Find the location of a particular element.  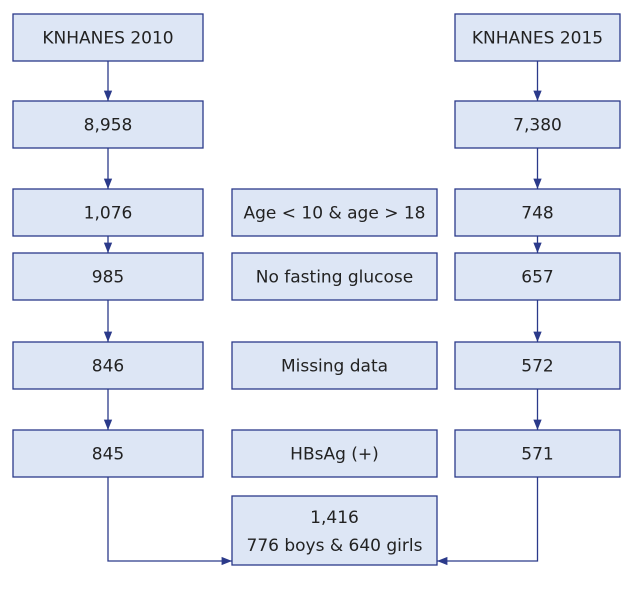

left-box-label: 8,958 is located at coordinates (108, 126).